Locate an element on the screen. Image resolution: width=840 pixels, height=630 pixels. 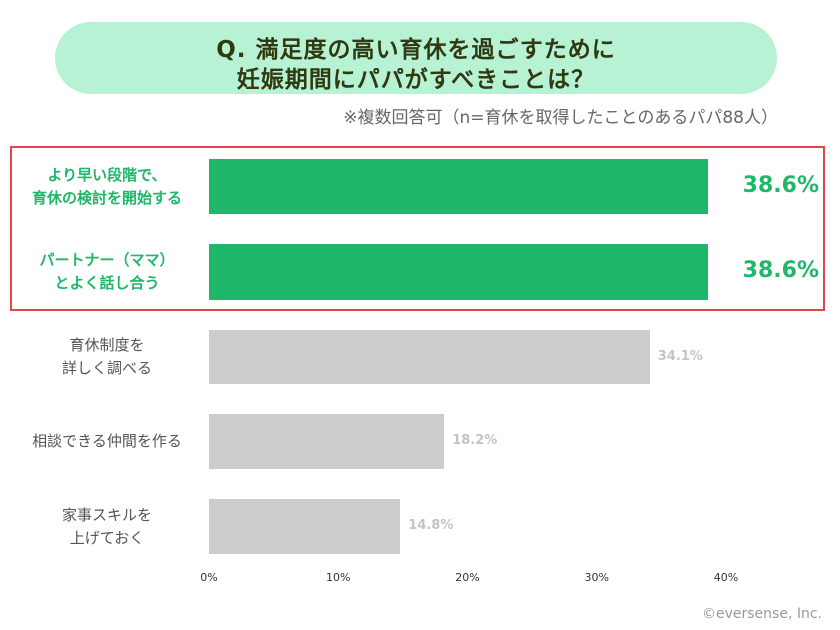
category-label-line: 上げておく is located at coordinates (107, 537).